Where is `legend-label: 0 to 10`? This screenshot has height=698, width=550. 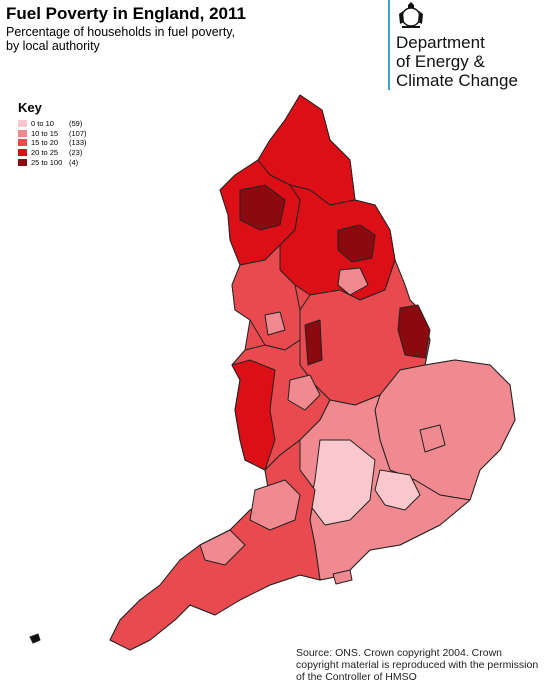
legend-label: 0 to 10 is located at coordinates (42, 124).